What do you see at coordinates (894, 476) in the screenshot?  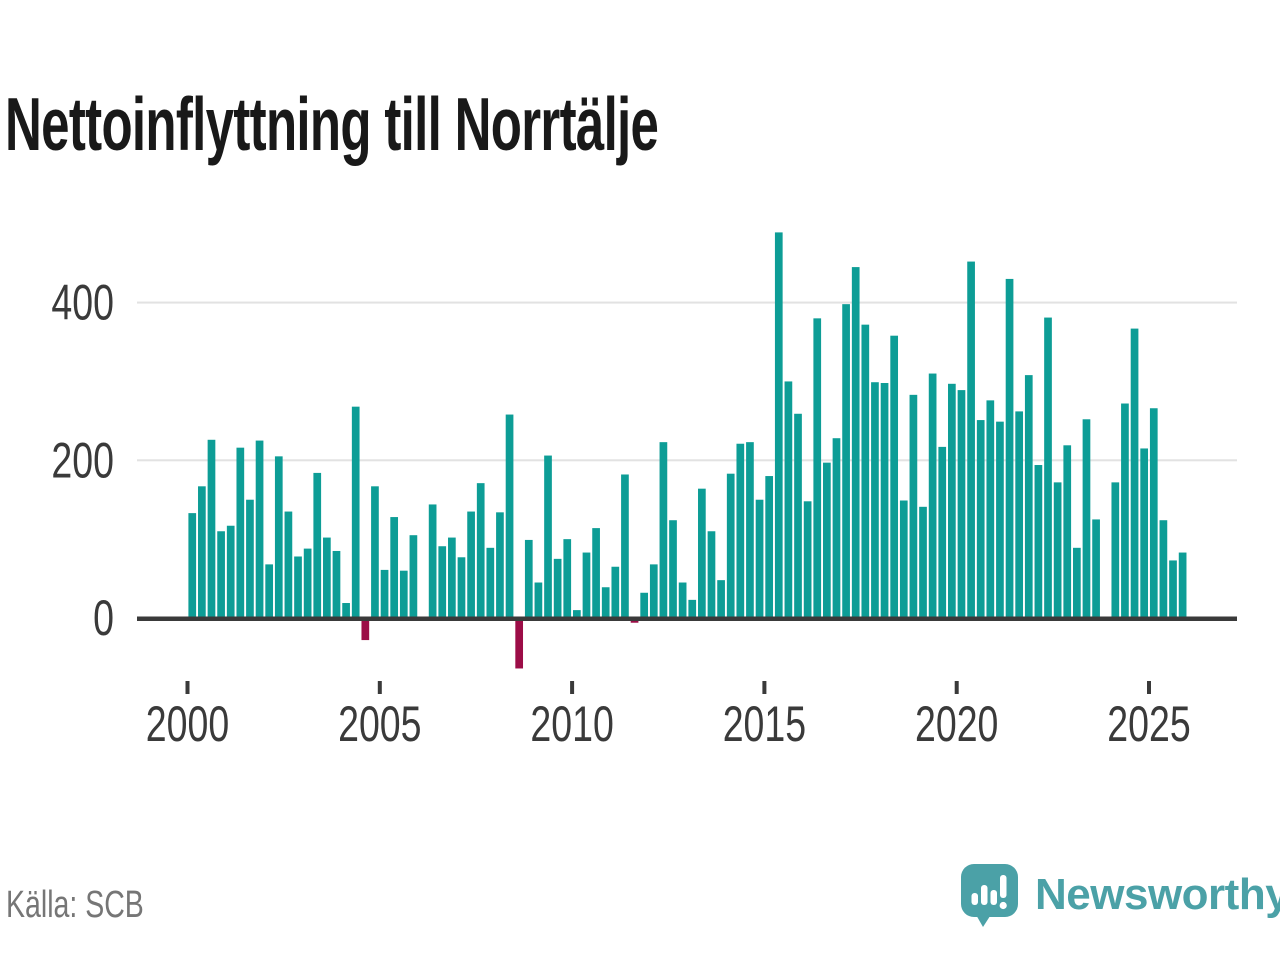 I see `bar-2018Q2` at bounding box center [894, 476].